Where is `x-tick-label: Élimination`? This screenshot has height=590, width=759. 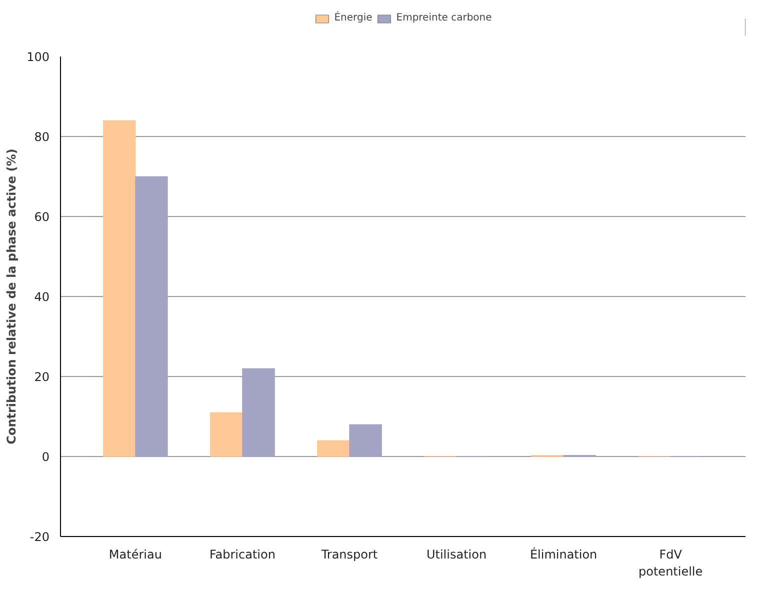 x-tick-label: Élimination is located at coordinates (564, 554).